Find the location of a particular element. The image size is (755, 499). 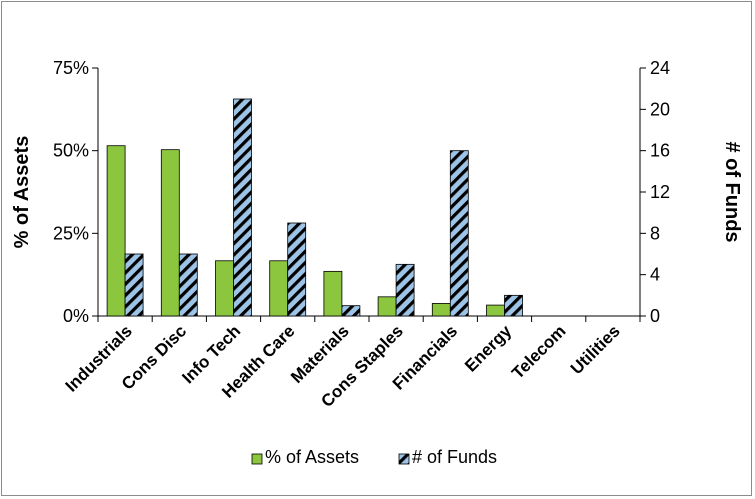

right-tick-label: 24 is located at coordinates (660, 68).